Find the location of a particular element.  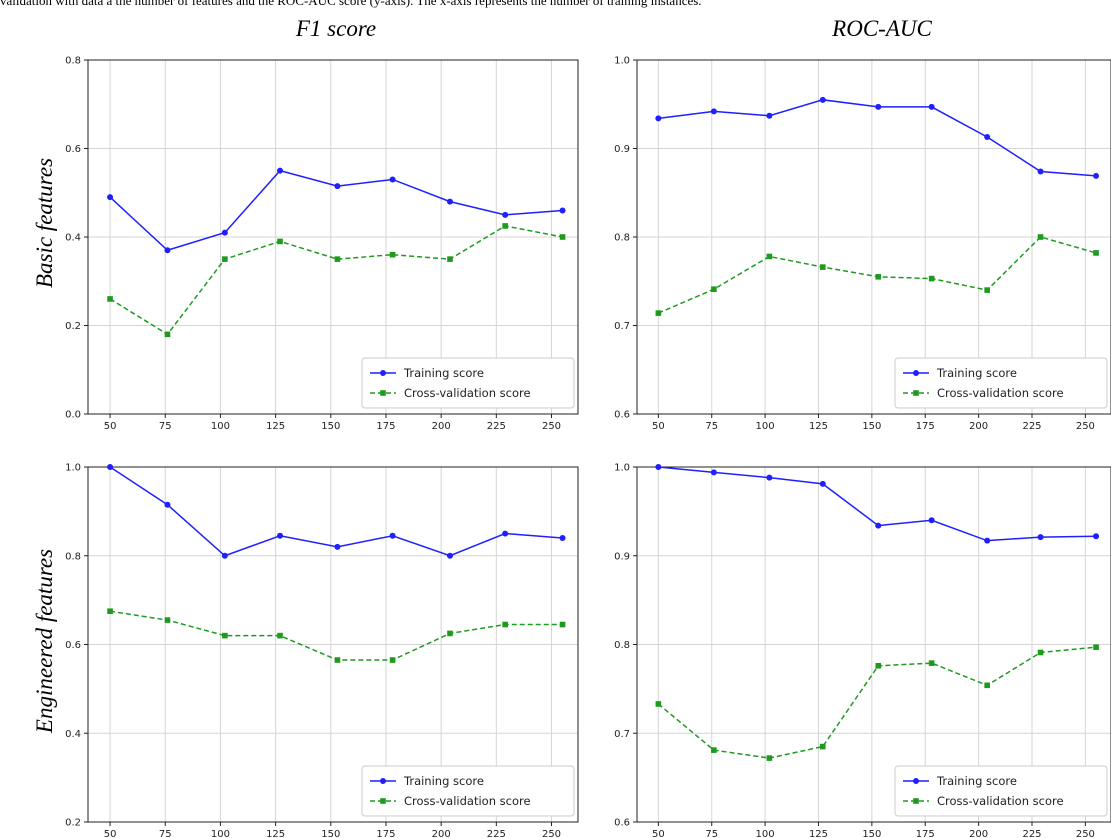

y-tick-label: 0.9 is located at coordinates (622, 556).